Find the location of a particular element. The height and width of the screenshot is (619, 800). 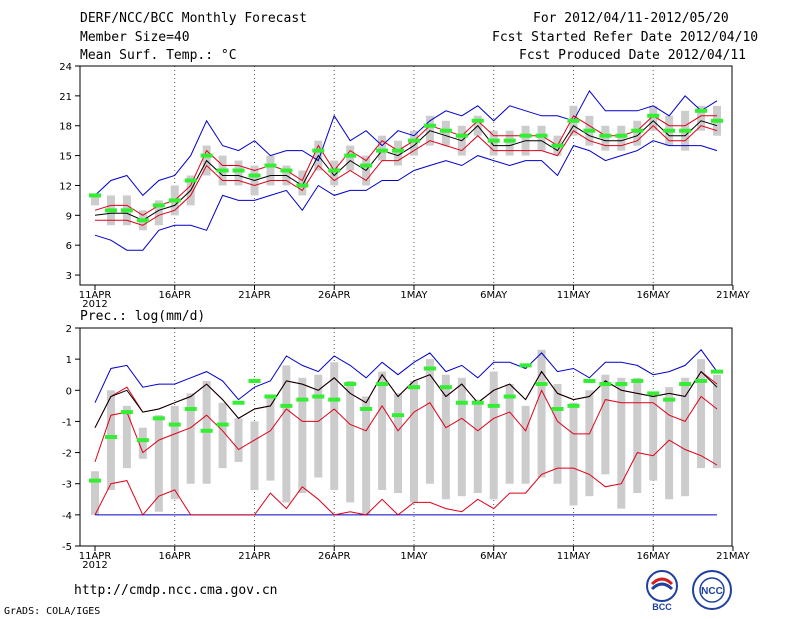

x-tick-label: 6MAY is located at coordinates (494, 295).